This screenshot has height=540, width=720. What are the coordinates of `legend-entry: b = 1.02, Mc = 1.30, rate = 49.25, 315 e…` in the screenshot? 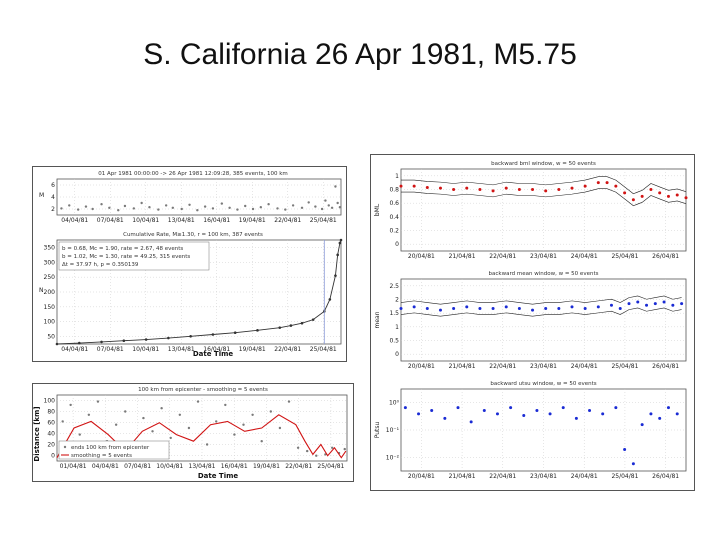 It's located at (126, 257).